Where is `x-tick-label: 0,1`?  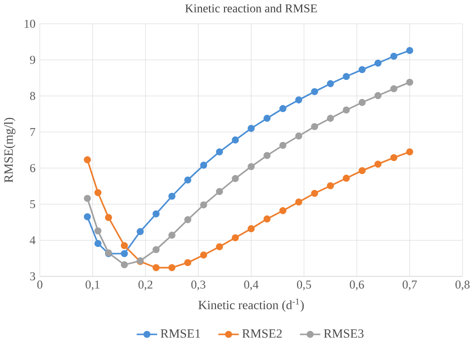 x-tick-label: 0,1 is located at coordinates (93, 285).